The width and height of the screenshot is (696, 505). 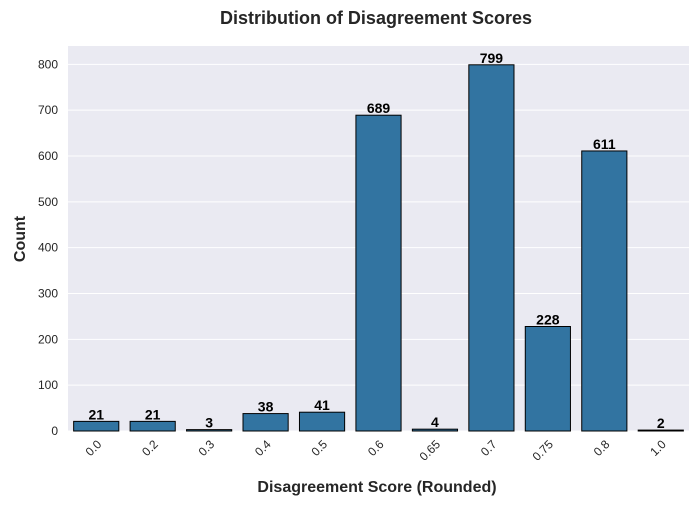 I want to click on x-tick-label: 0.65, so click(x=430, y=450).